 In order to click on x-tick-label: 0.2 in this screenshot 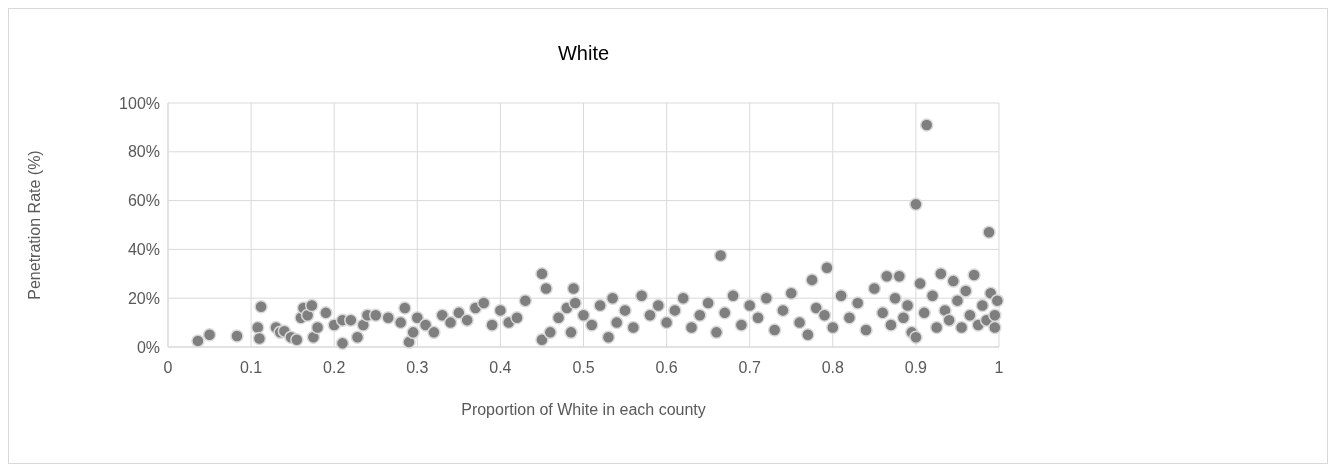, I will do `click(334, 367)`.